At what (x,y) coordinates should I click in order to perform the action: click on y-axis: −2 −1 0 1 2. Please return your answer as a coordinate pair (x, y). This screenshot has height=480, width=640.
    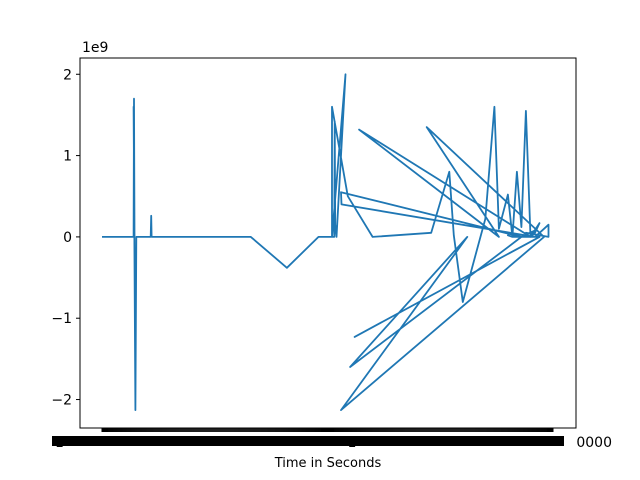
    Looking at the image, I should click on (65, 238).